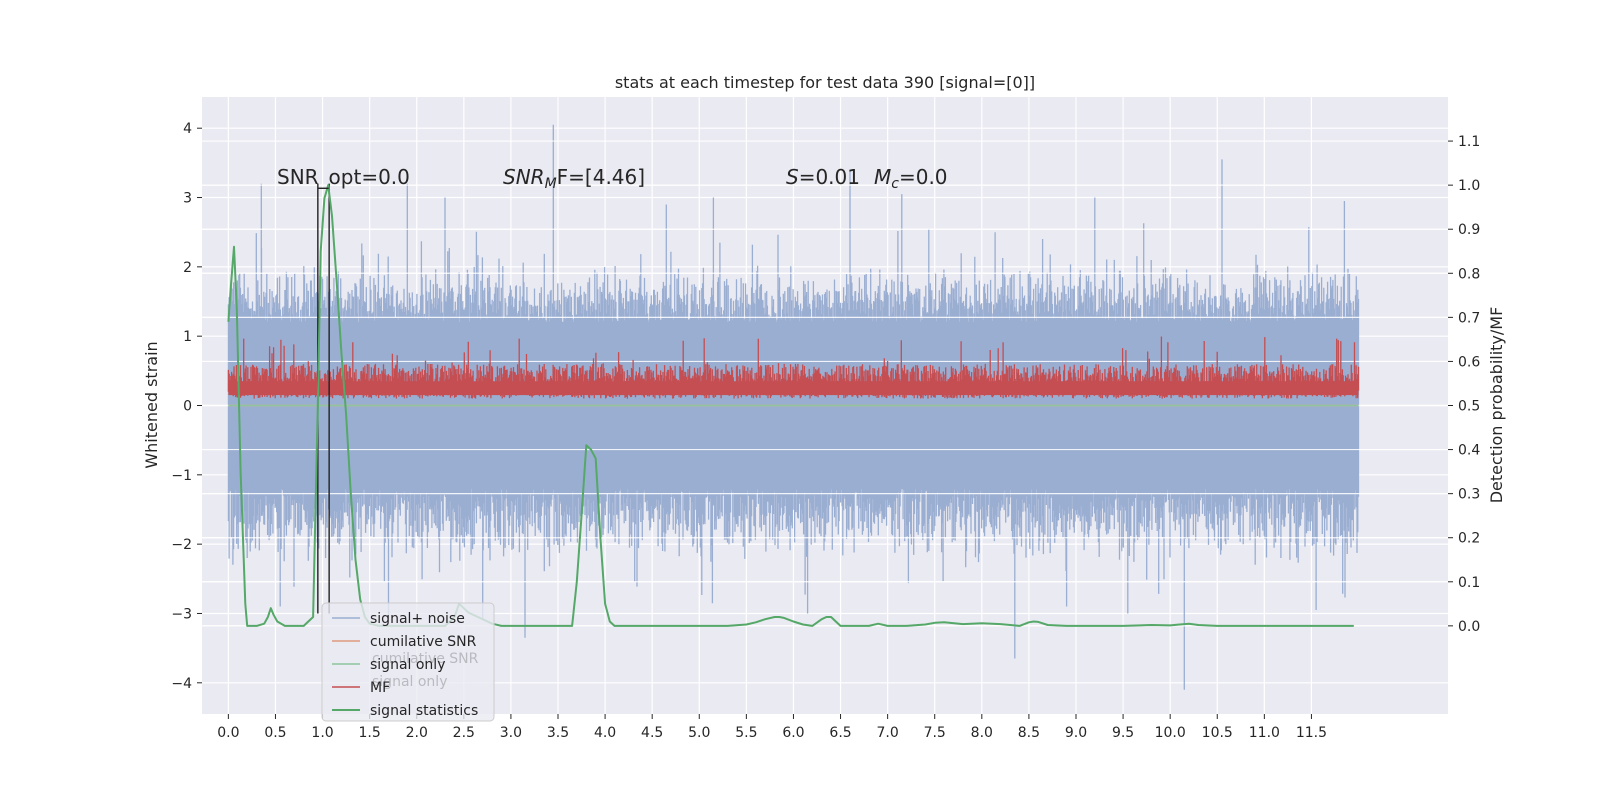 This screenshot has height=800, width=1600. Describe the element at coordinates (343, 177) in the screenshot. I see `annotation-snr-opt: SNR_opt=0.0` at that location.